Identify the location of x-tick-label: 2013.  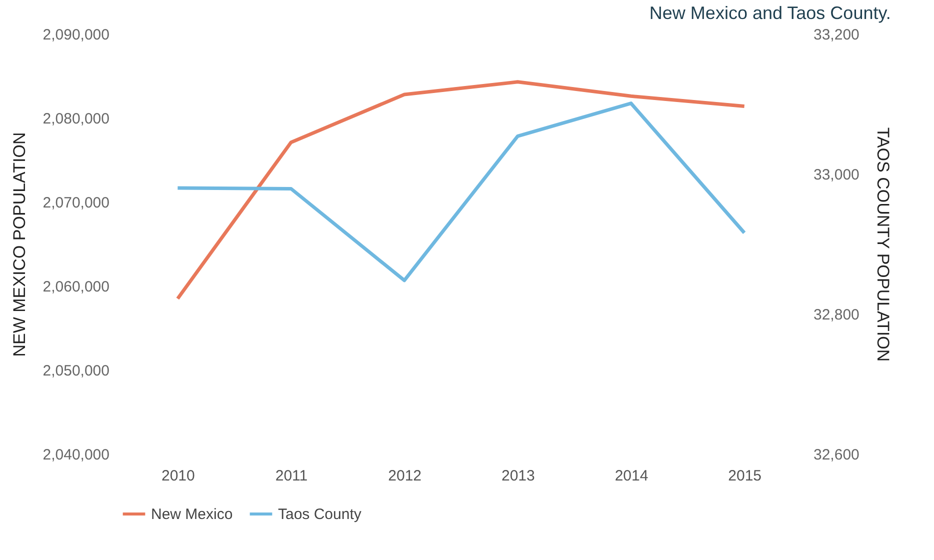
(518, 476).